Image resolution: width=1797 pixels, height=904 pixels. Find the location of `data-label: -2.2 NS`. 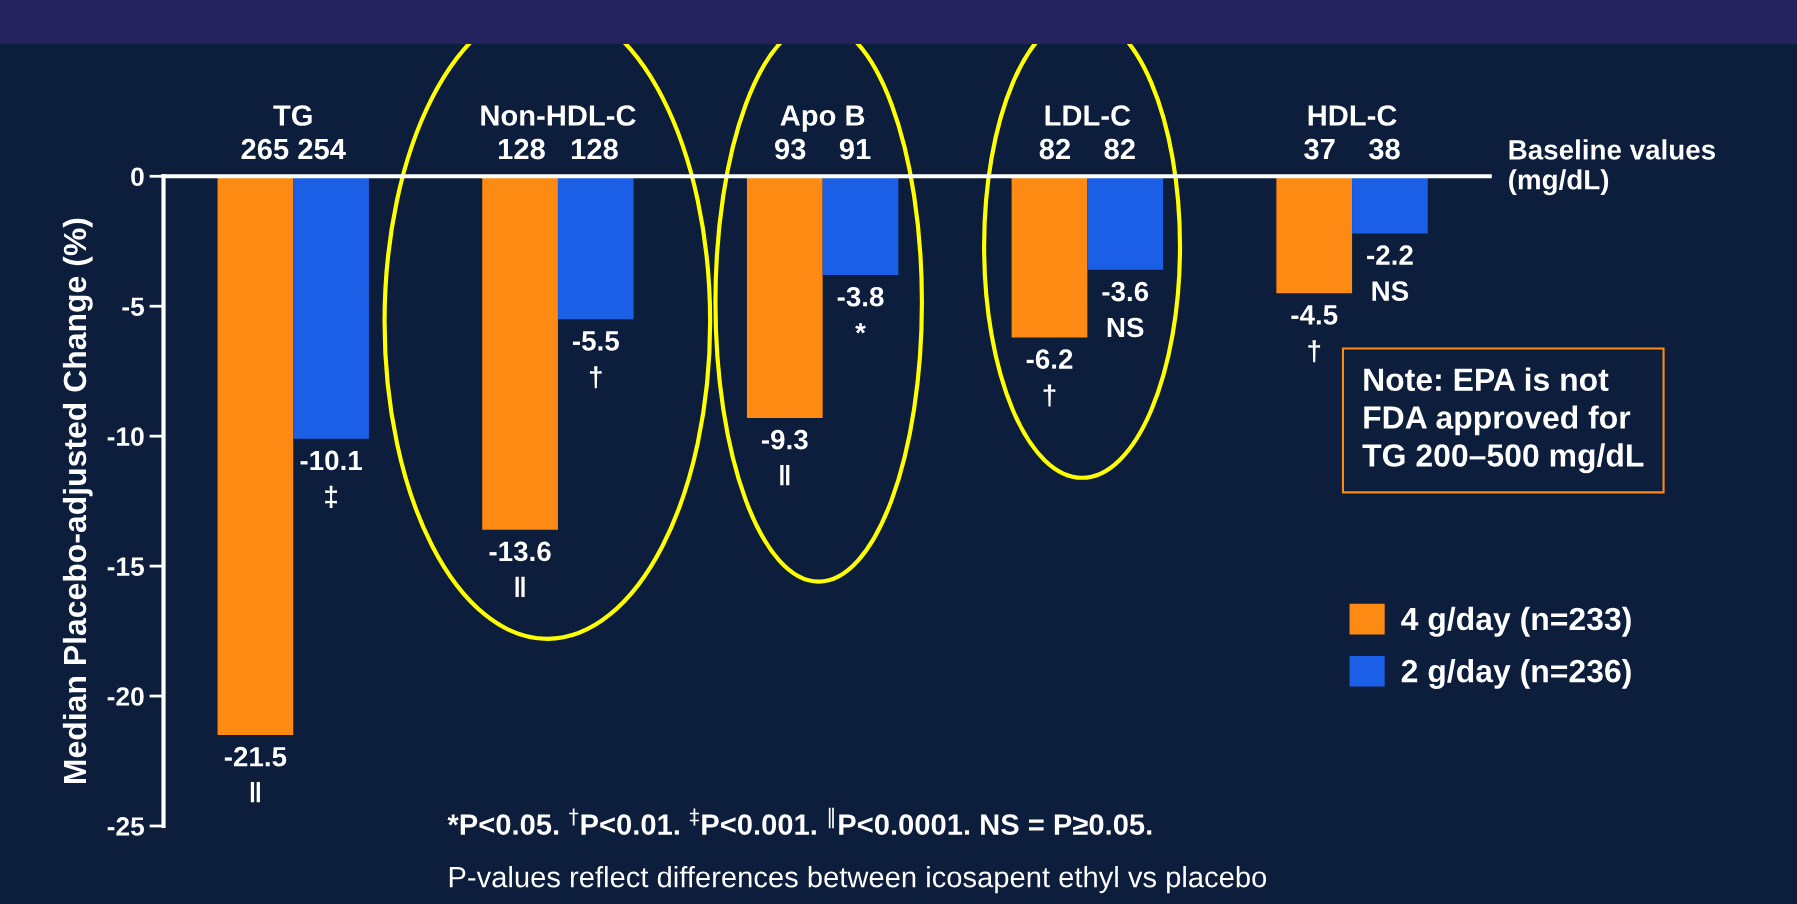

data-label: -2.2 NS is located at coordinates (1390, 273).